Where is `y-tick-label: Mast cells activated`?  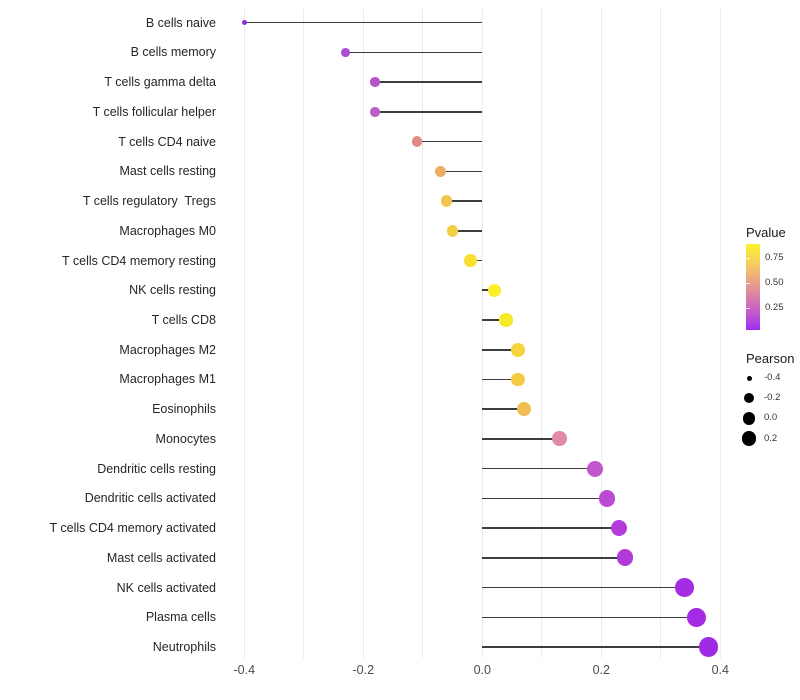 y-tick-label: Mast cells activated is located at coordinates (161, 557).